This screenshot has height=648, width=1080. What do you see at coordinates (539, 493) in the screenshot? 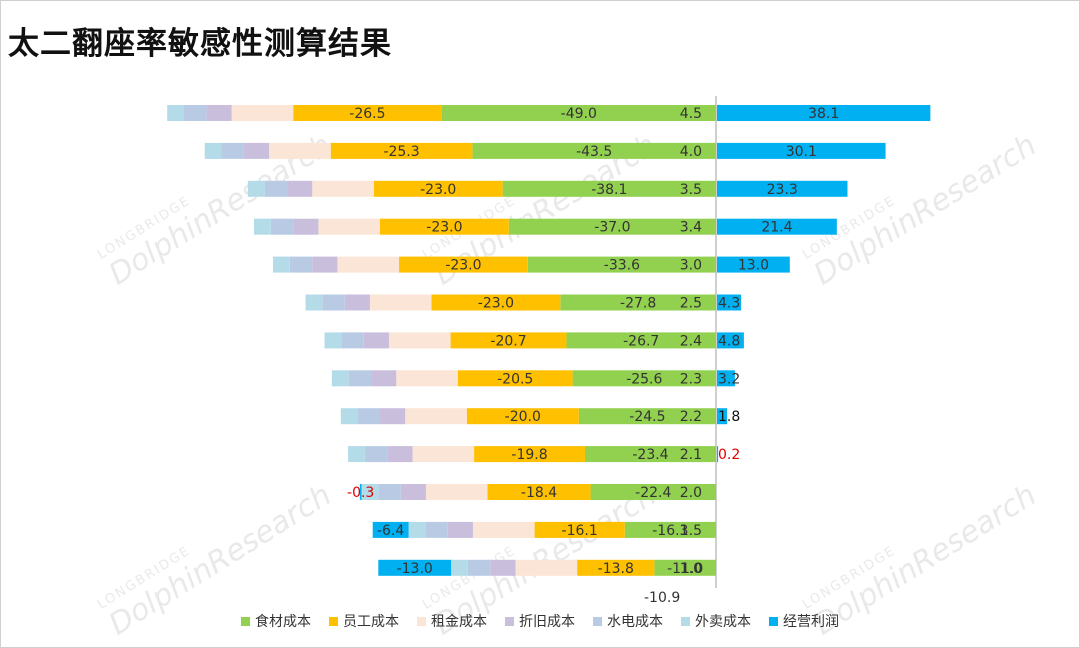
I see `data-label-staff: -18.4` at bounding box center [539, 493].